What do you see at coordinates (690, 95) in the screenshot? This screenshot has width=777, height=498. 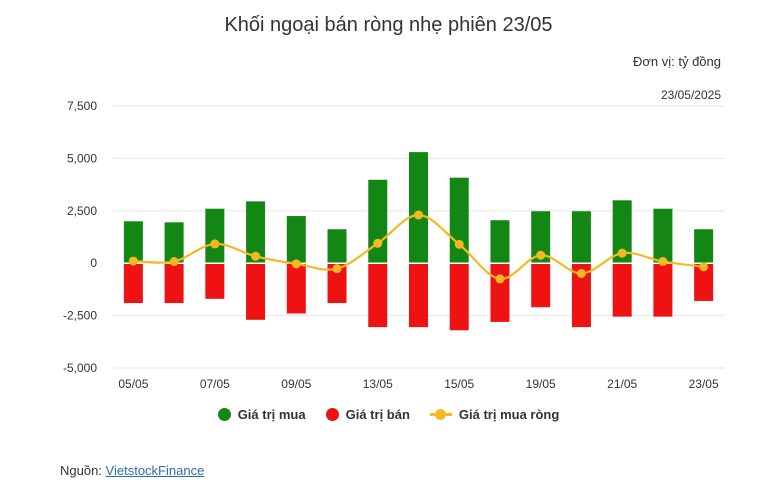 I see `date-label: 23/05/2025` at bounding box center [690, 95].